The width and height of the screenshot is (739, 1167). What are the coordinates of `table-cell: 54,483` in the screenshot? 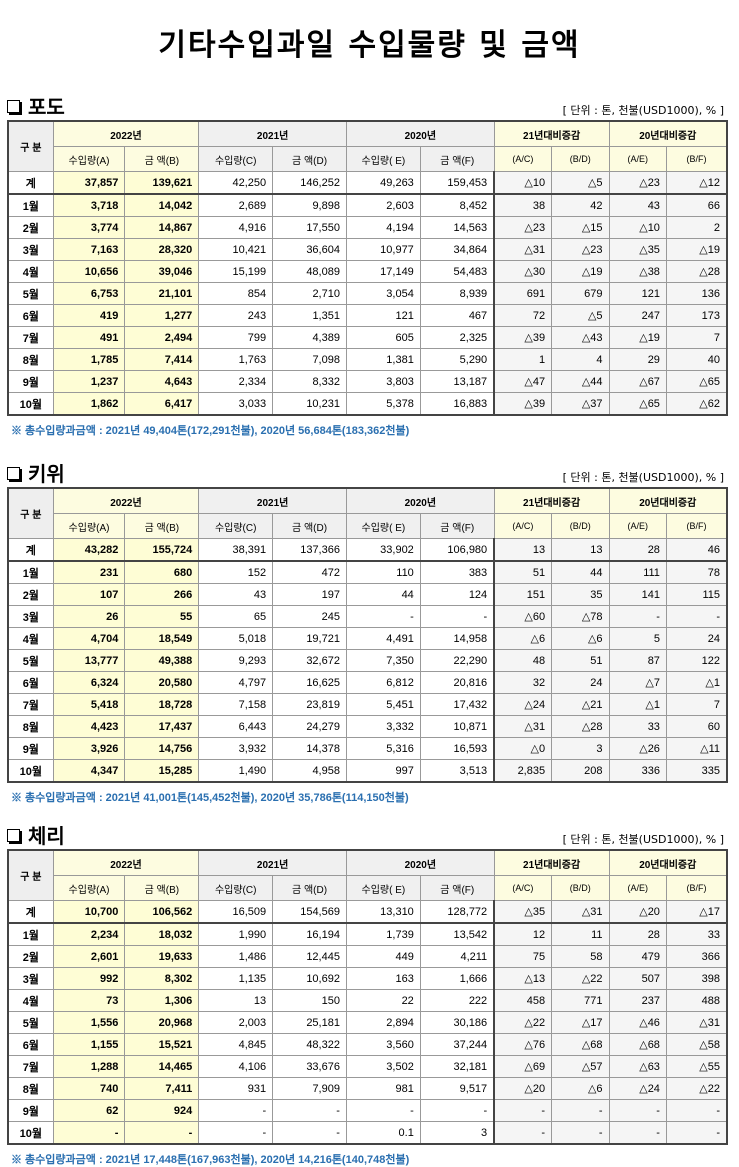 It's located at (457, 271).